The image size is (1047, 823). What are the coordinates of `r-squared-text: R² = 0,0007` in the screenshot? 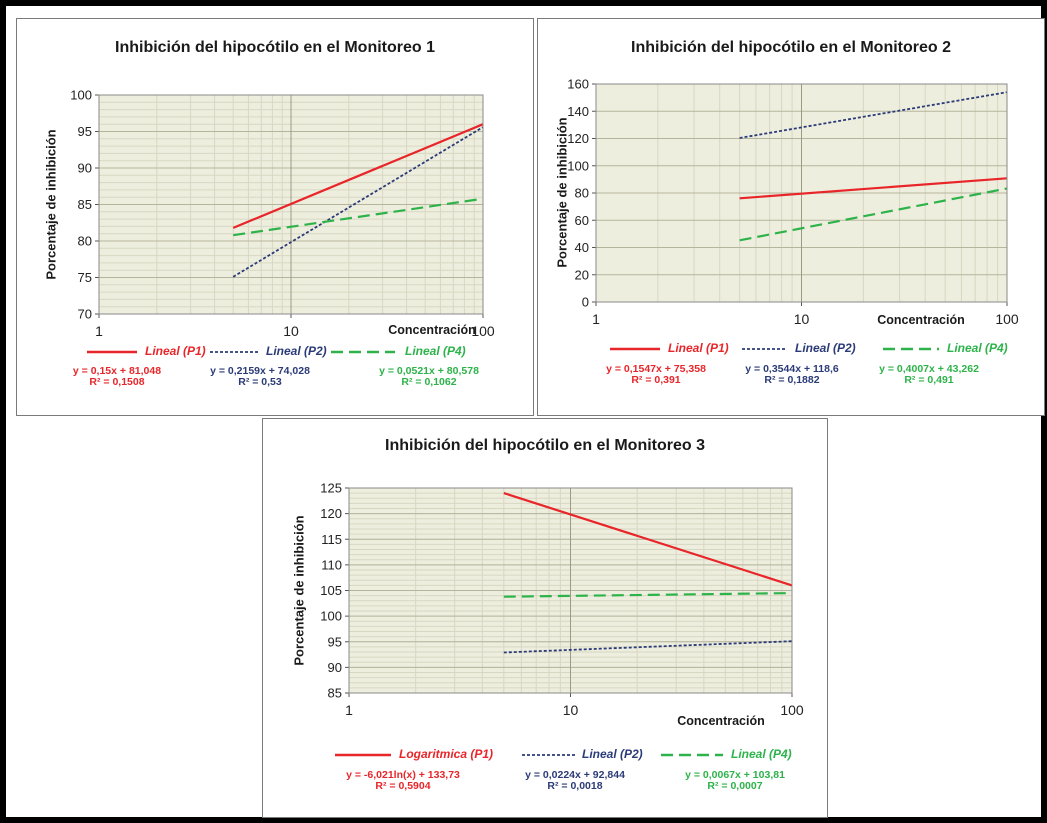 It's located at (735, 786).